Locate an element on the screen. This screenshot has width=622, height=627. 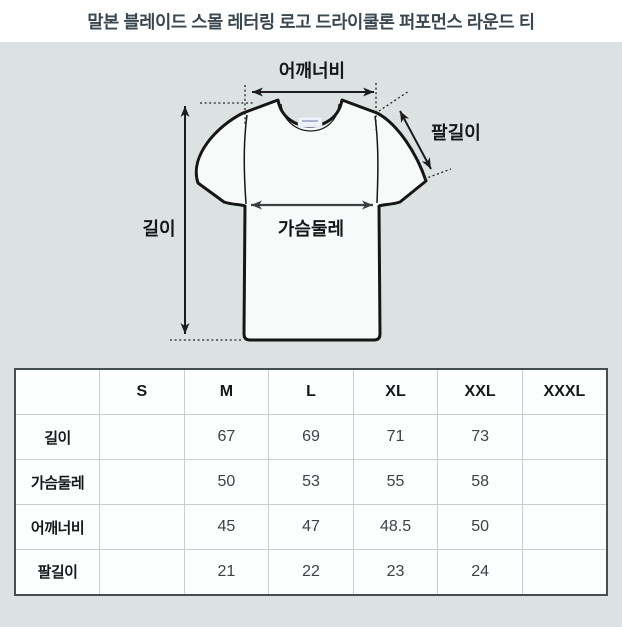
length-label: 길이 is located at coordinates (158, 228).